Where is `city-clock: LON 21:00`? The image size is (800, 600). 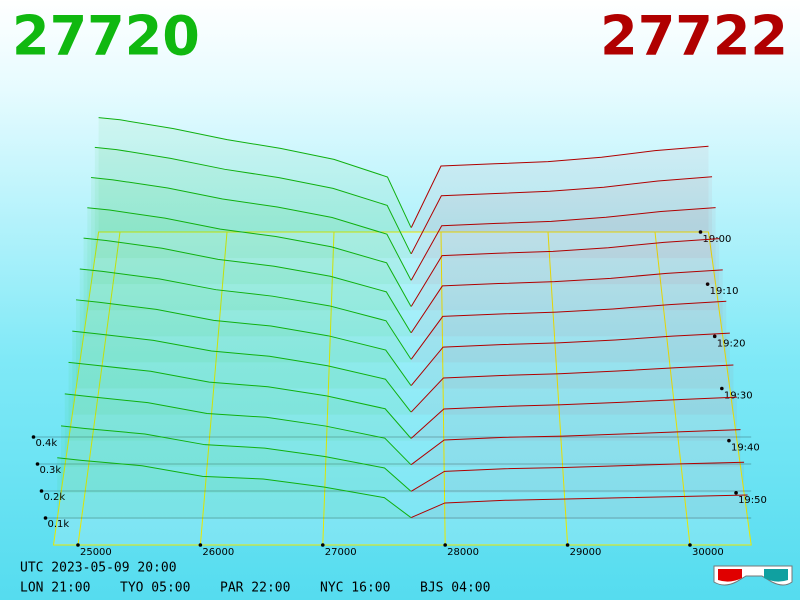 city-clock: LON 21:00 is located at coordinates (55, 588).